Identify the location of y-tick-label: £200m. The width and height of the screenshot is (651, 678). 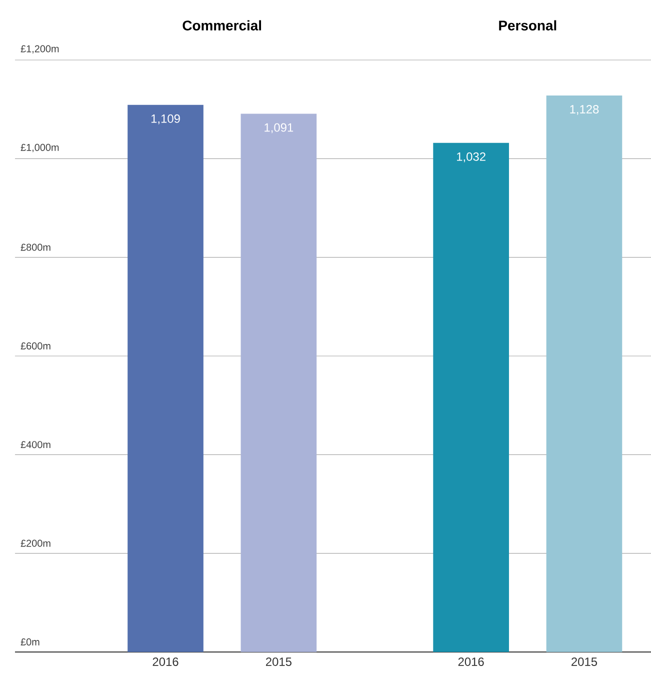
(35, 543).